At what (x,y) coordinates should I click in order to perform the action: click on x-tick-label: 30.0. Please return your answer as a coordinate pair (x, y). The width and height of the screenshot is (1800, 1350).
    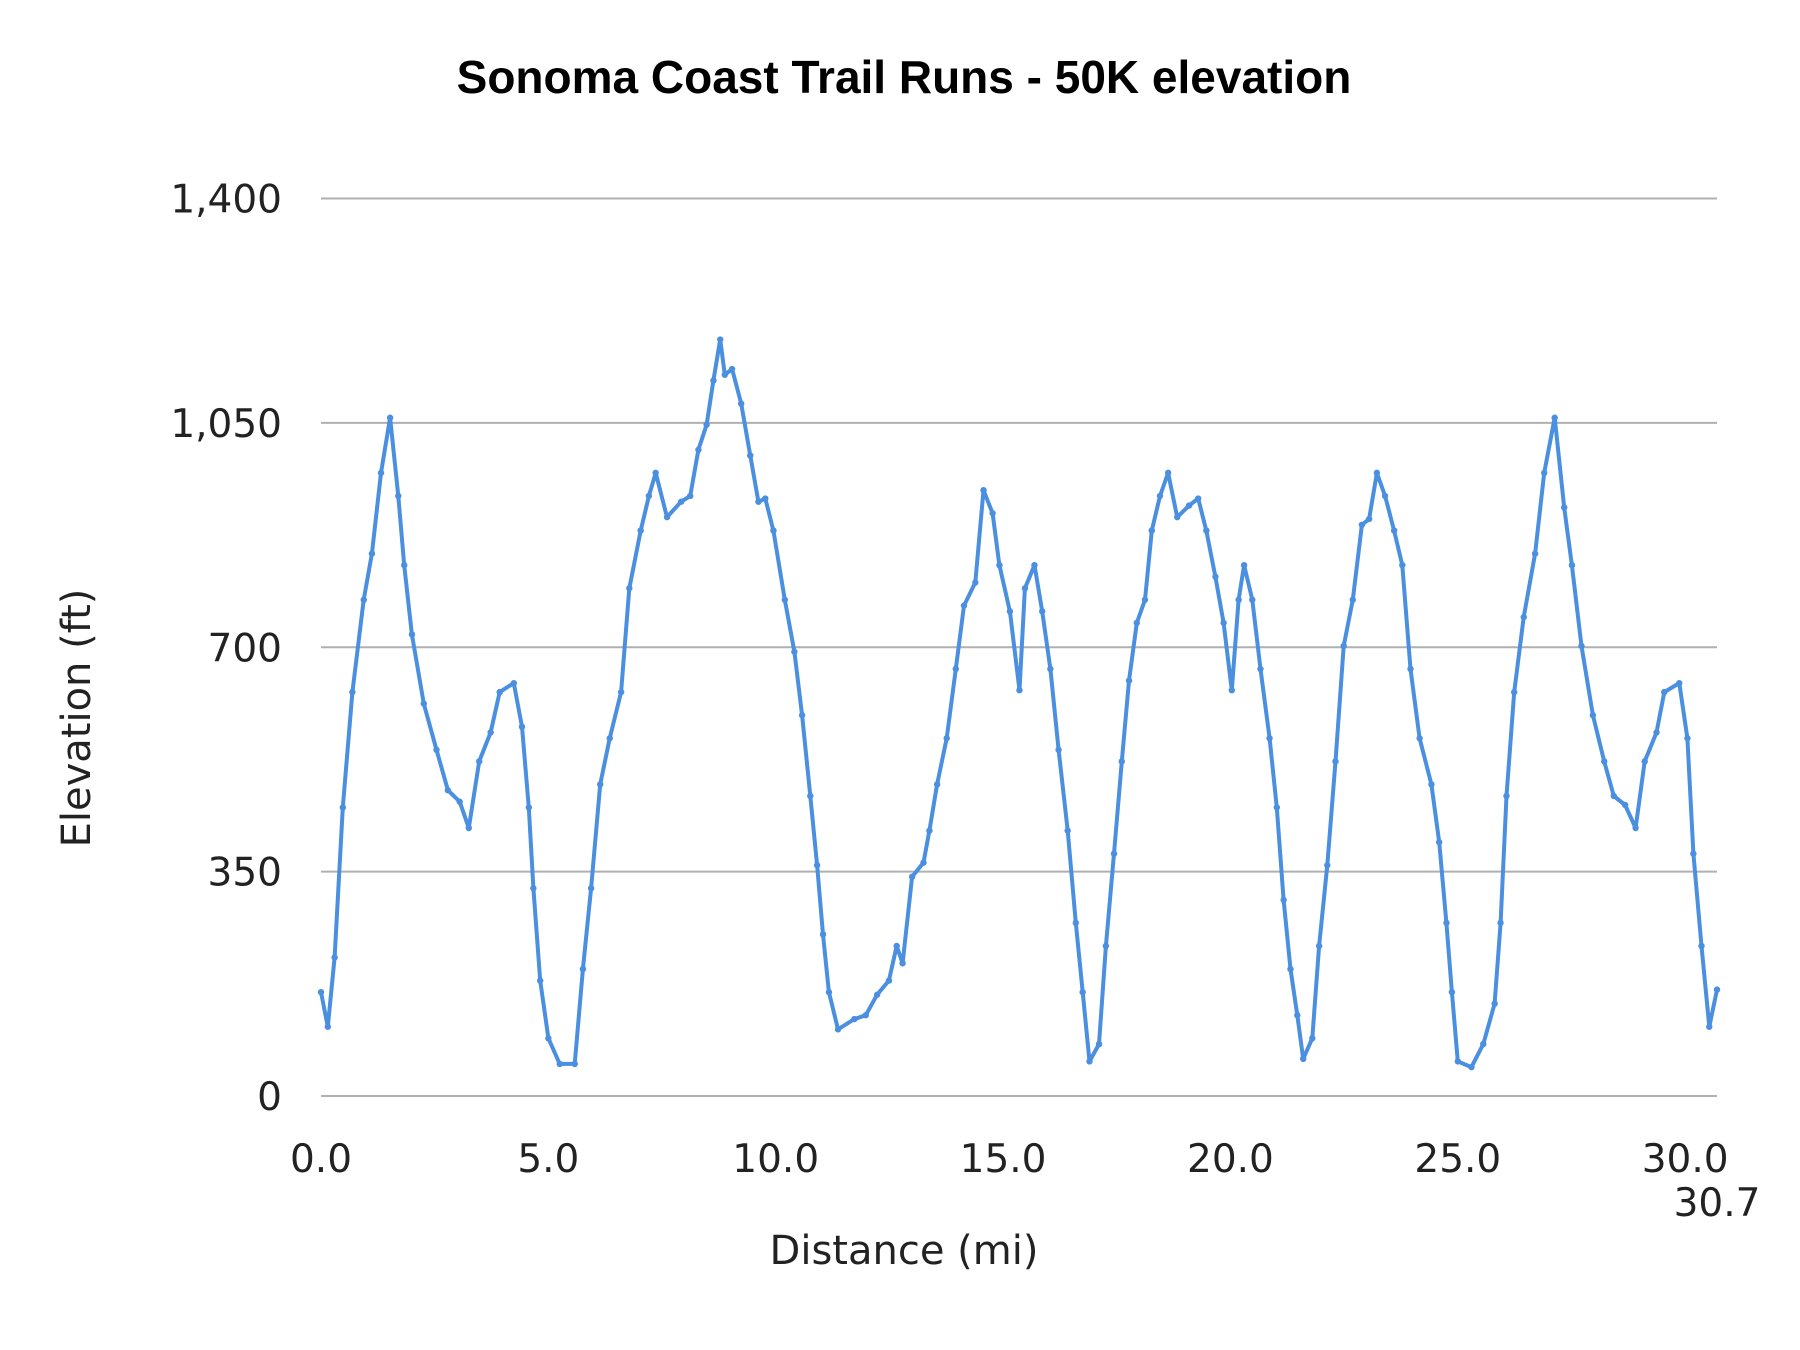
    Looking at the image, I should click on (1685, 1159).